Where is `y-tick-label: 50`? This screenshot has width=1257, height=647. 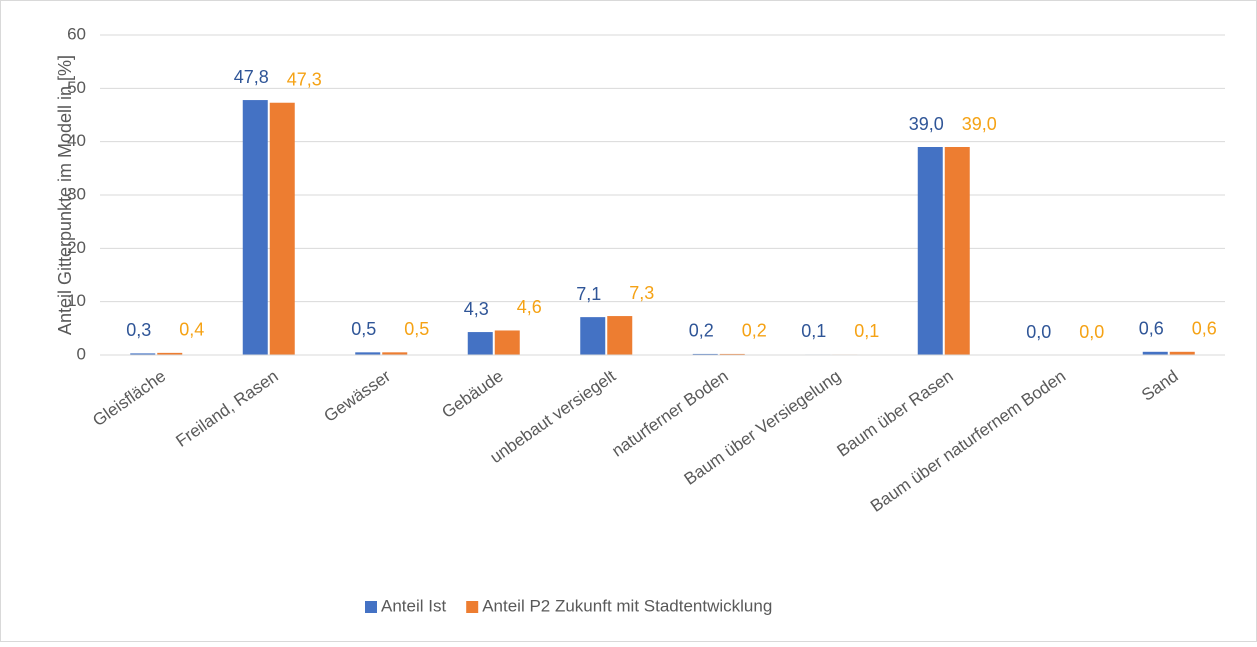
y-tick-label: 50 is located at coordinates (76, 87).